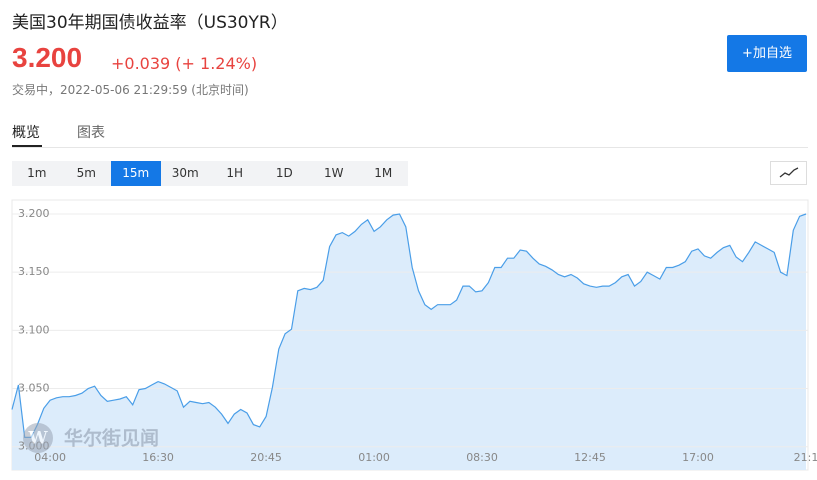  What do you see at coordinates (34, 271) in the screenshot?
I see `y-tick-label: 3.150` at bounding box center [34, 271].